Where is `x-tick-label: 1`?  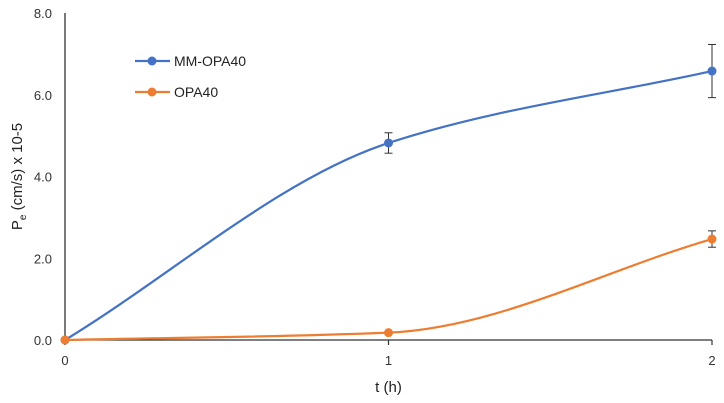
x-tick-label: 1 is located at coordinates (388, 360).